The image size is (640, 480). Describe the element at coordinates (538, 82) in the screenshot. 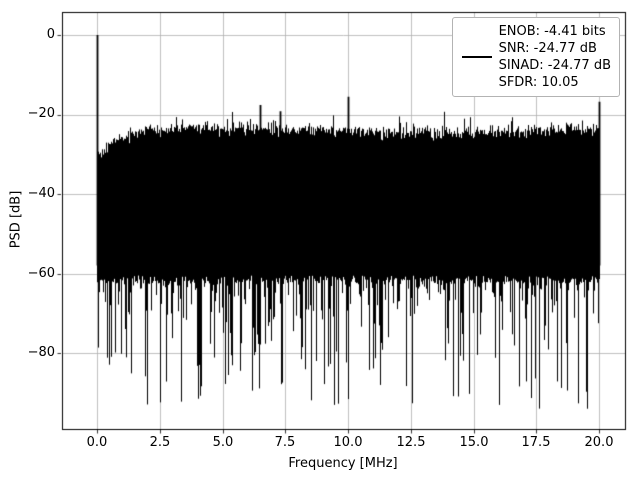

I see `legend-entry-sfdr: SFDR: 10.05` at that location.